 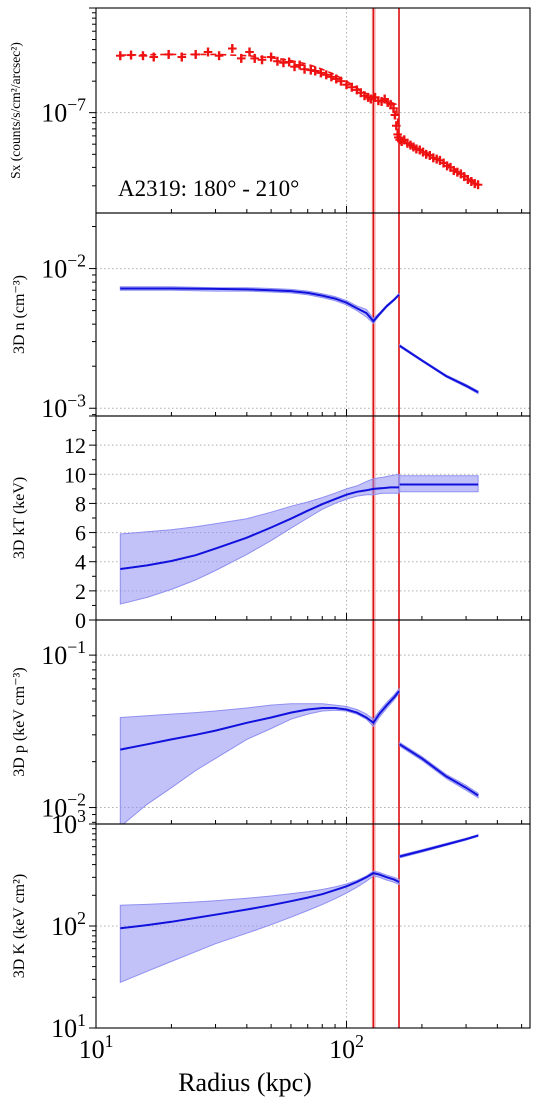 I want to click on y-tick-label: 10¹, so click(x=68, y=1026).